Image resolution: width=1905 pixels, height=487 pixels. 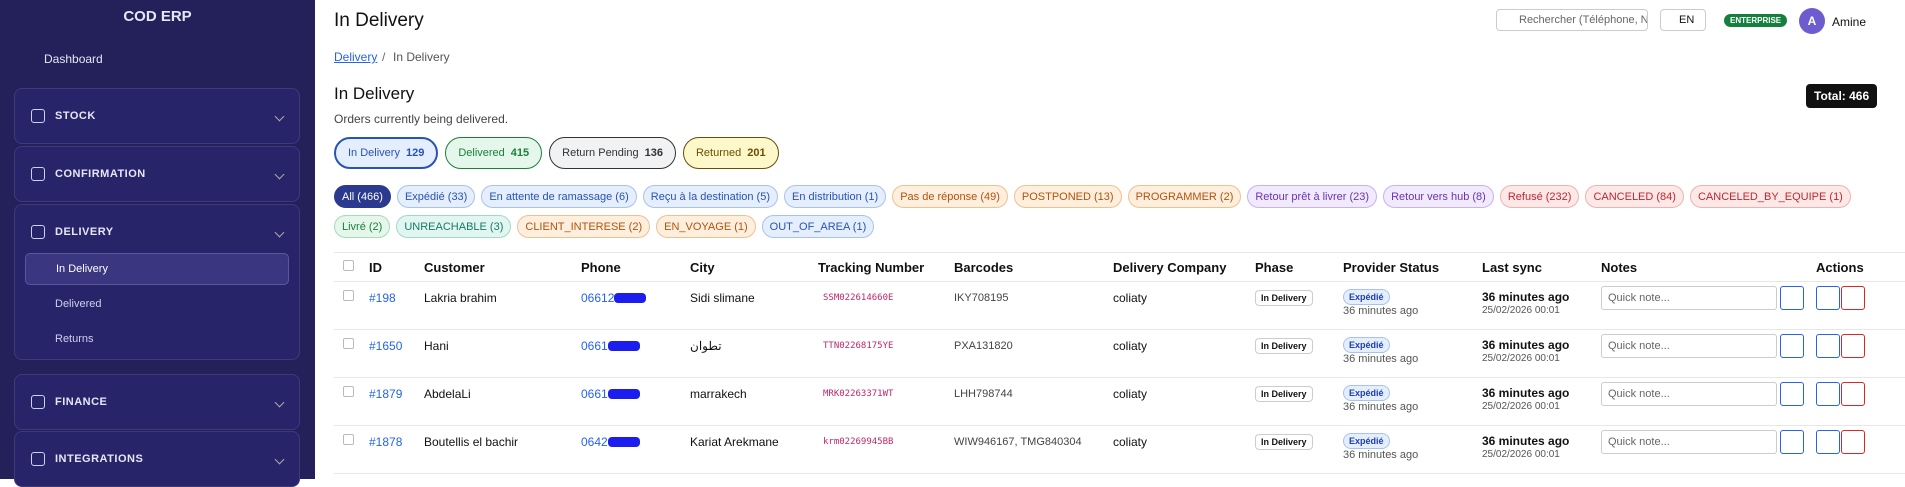 What do you see at coordinates (718, 153) in the screenshot?
I see `tab-label: Returned` at bounding box center [718, 153].